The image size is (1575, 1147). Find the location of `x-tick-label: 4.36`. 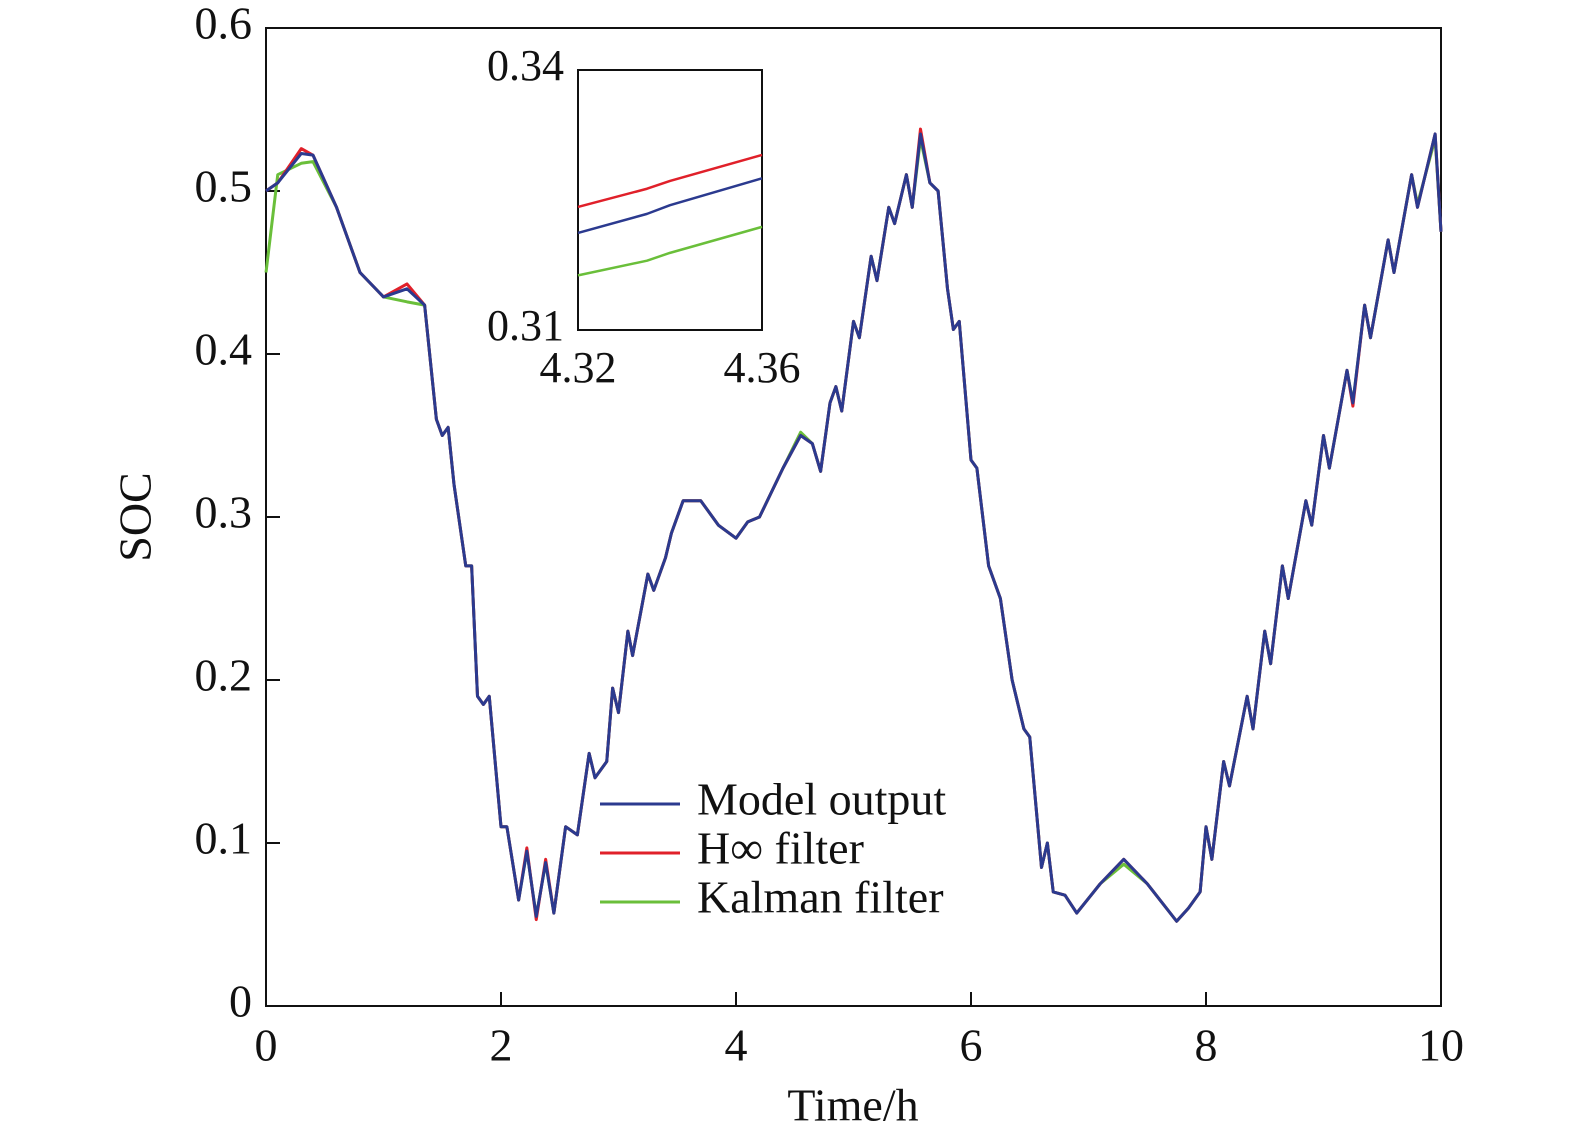

x-tick-label: 4.36 is located at coordinates (762, 367).